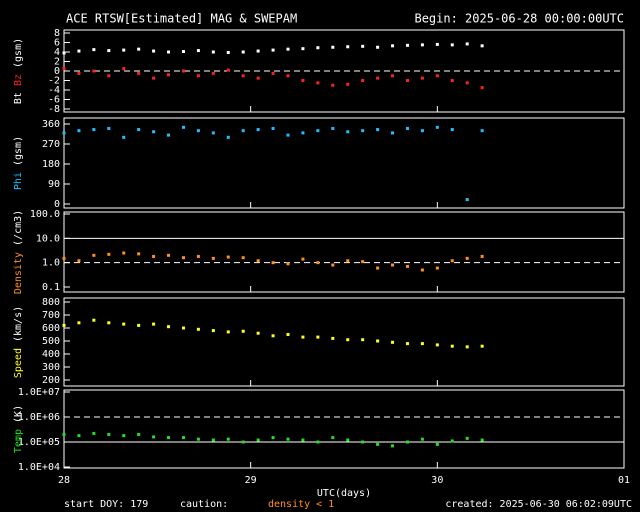 The image size is (640, 512). What do you see at coordinates (57, 43) in the screenshot?
I see `y-tick-label: 6` at bounding box center [57, 43].